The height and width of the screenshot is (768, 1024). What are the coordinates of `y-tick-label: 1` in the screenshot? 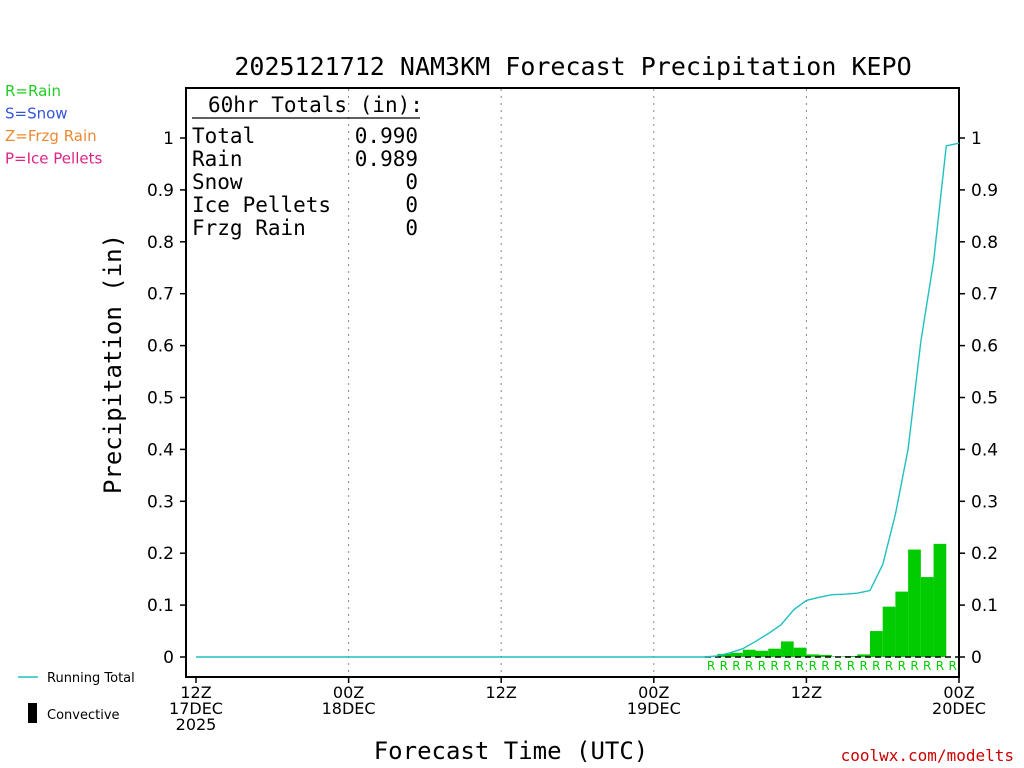 It's located at (168, 139).